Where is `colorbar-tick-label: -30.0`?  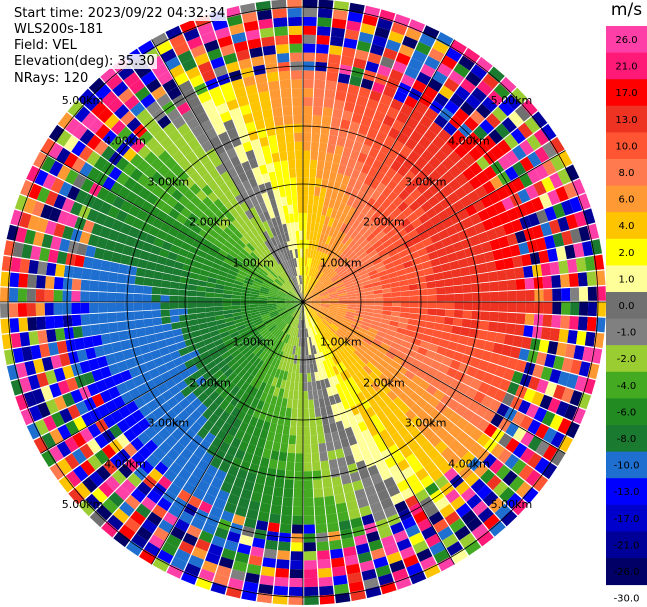 colorbar-tick-label: -30.0 is located at coordinates (627, 599).